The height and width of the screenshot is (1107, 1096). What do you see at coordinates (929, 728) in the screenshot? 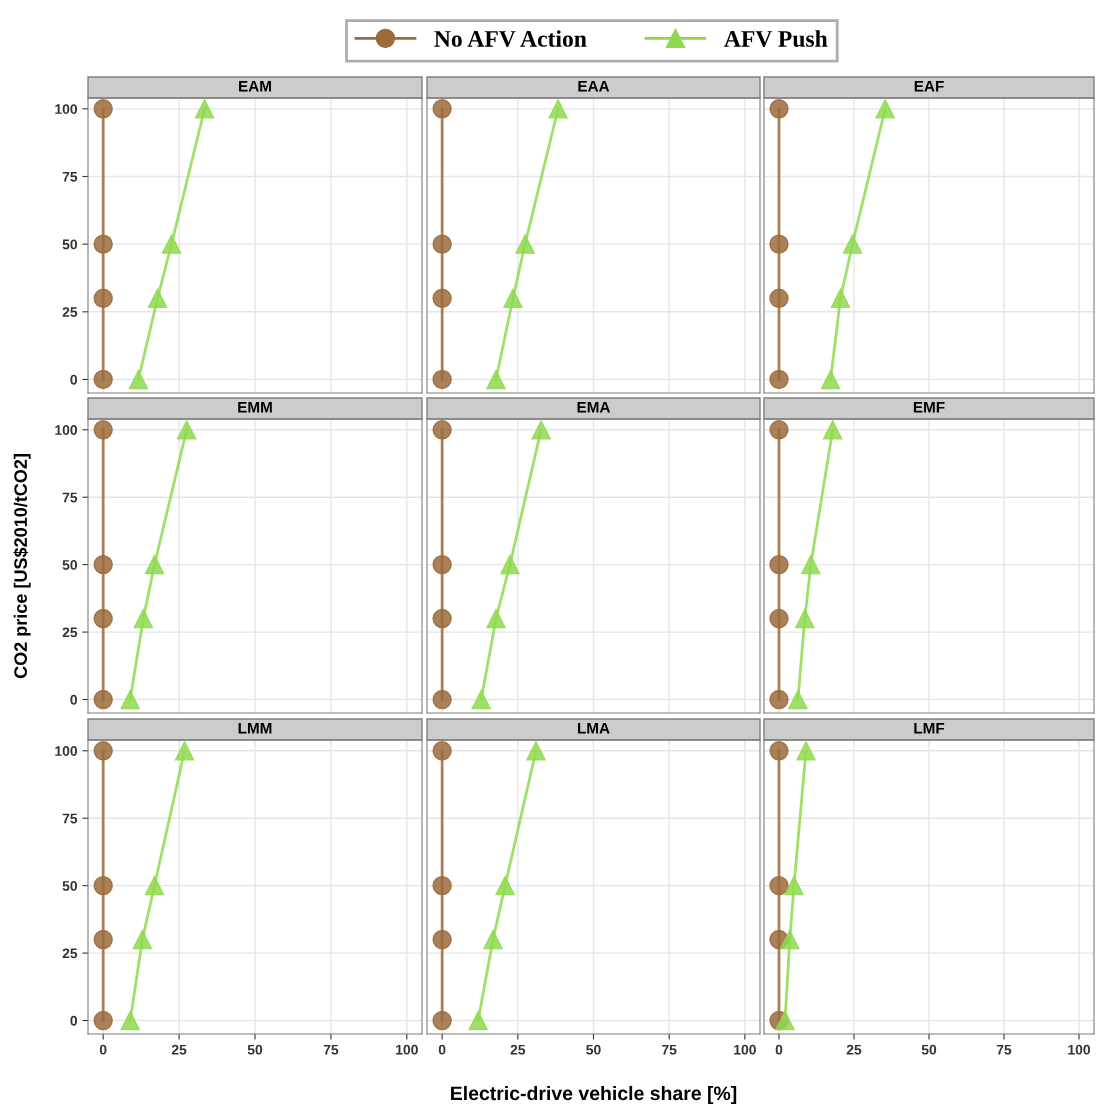
I see `chart-title: LMF` at bounding box center [929, 728].